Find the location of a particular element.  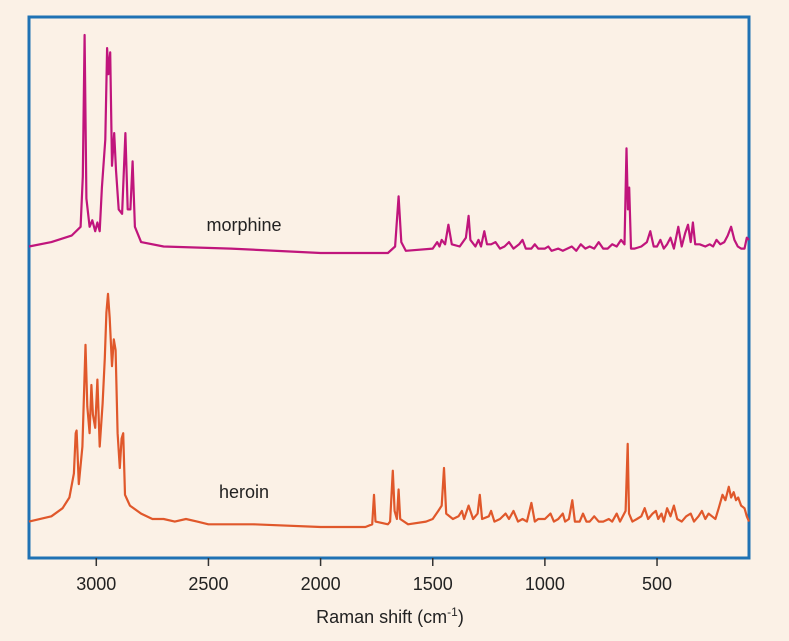

x-axis-title: Raman shift (cm-1) is located at coordinates (390, 616).